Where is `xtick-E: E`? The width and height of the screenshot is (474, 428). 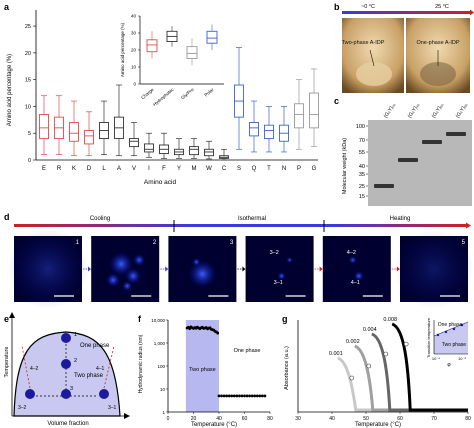
xtick-E: E is located at coordinates (44, 169).